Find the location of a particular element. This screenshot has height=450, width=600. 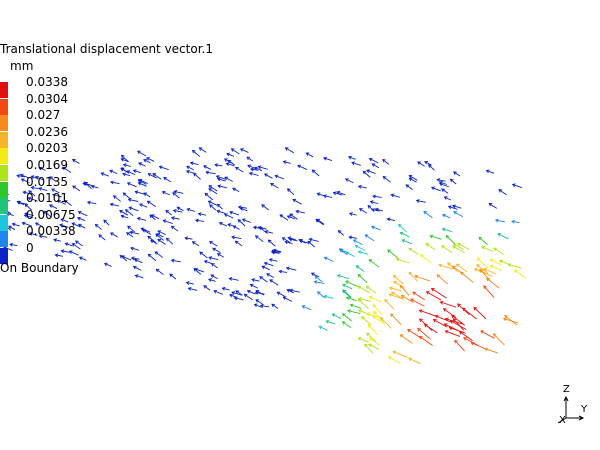

legend-tick-label: 0.0169 is located at coordinates (47, 165).